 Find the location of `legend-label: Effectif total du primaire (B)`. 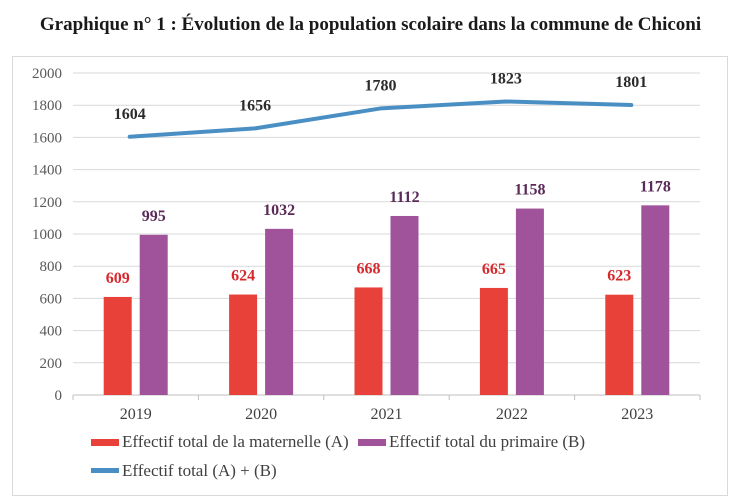

legend-label: Effectif total du primaire (B) is located at coordinates (487, 441).